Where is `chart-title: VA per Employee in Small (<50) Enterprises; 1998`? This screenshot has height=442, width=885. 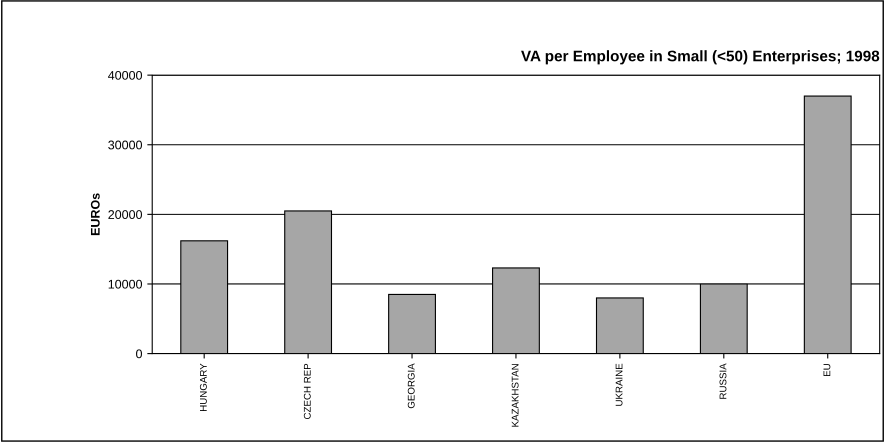
chart-title: VA per Employee in Small (<50) Enterprises; 1998 is located at coordinates (700, 57).